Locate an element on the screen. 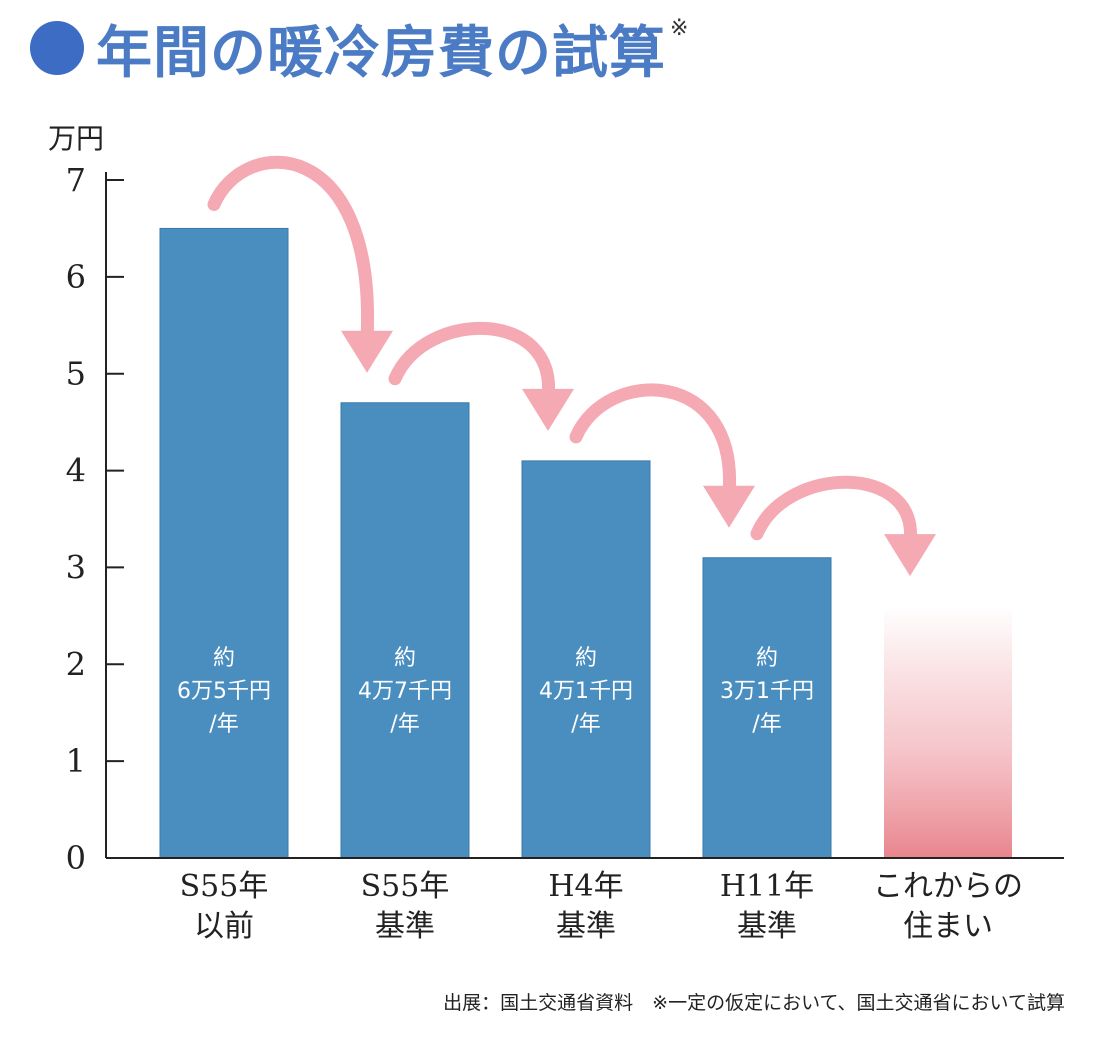 The image size is (1099, 1040). chart-title: 年間の暖冷房費の試算 is located at coordinates (381, 53).